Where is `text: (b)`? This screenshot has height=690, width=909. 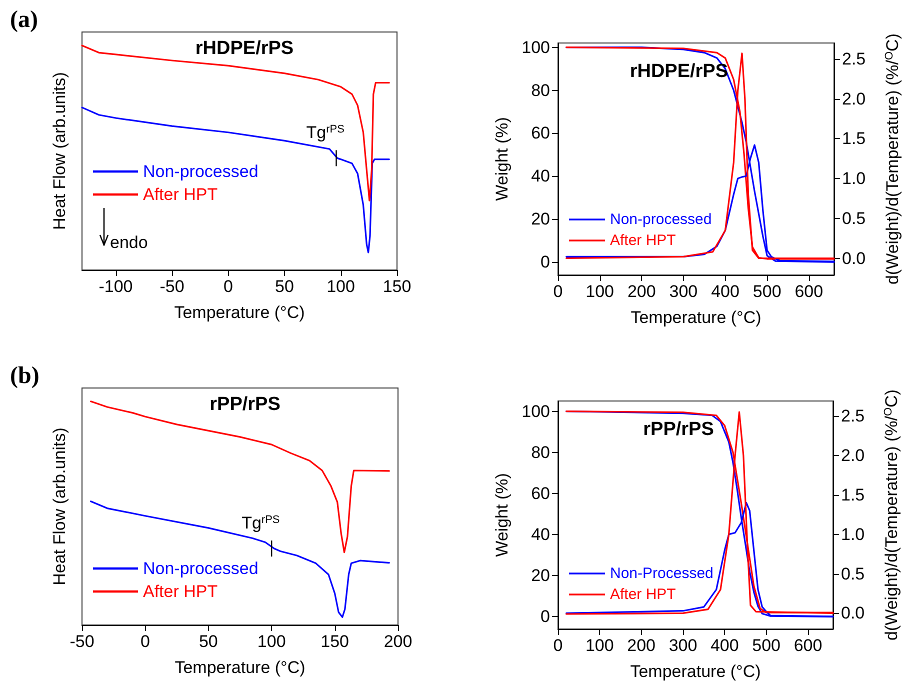 text: (b) is located at coordinates (25, 376).